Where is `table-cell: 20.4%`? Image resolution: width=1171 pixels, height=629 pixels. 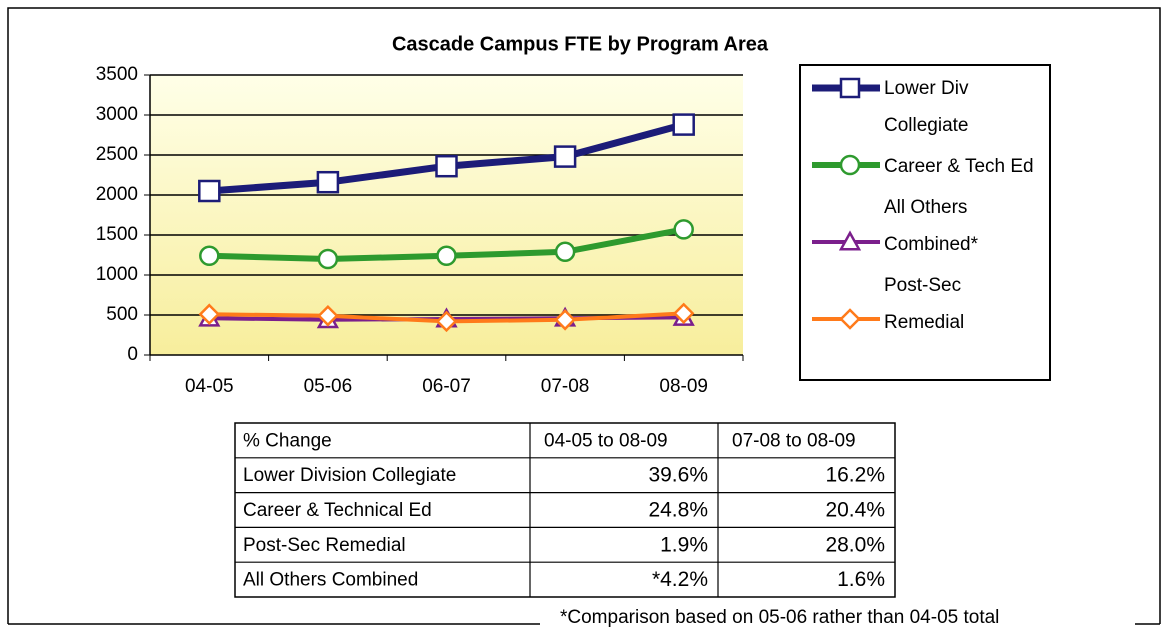 table-cell: 20.4% is located at coordinates (855, 510).